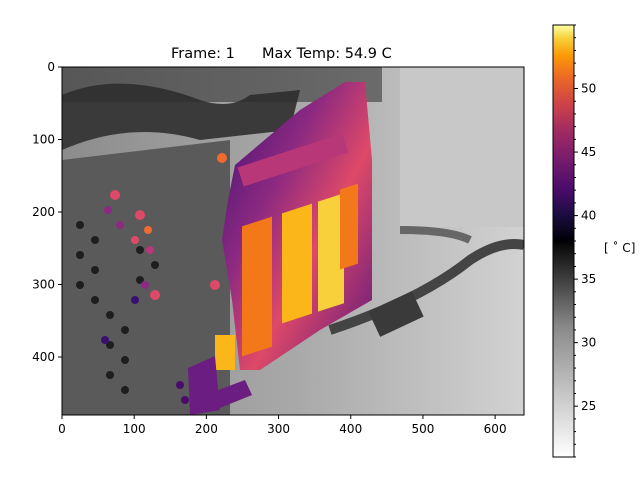 This screenshot has width=640, height=480. What do you see at coordinates (62, 429) in the screenshot?
I see `x-tick-label: 0` at bounding box center [62, 429].